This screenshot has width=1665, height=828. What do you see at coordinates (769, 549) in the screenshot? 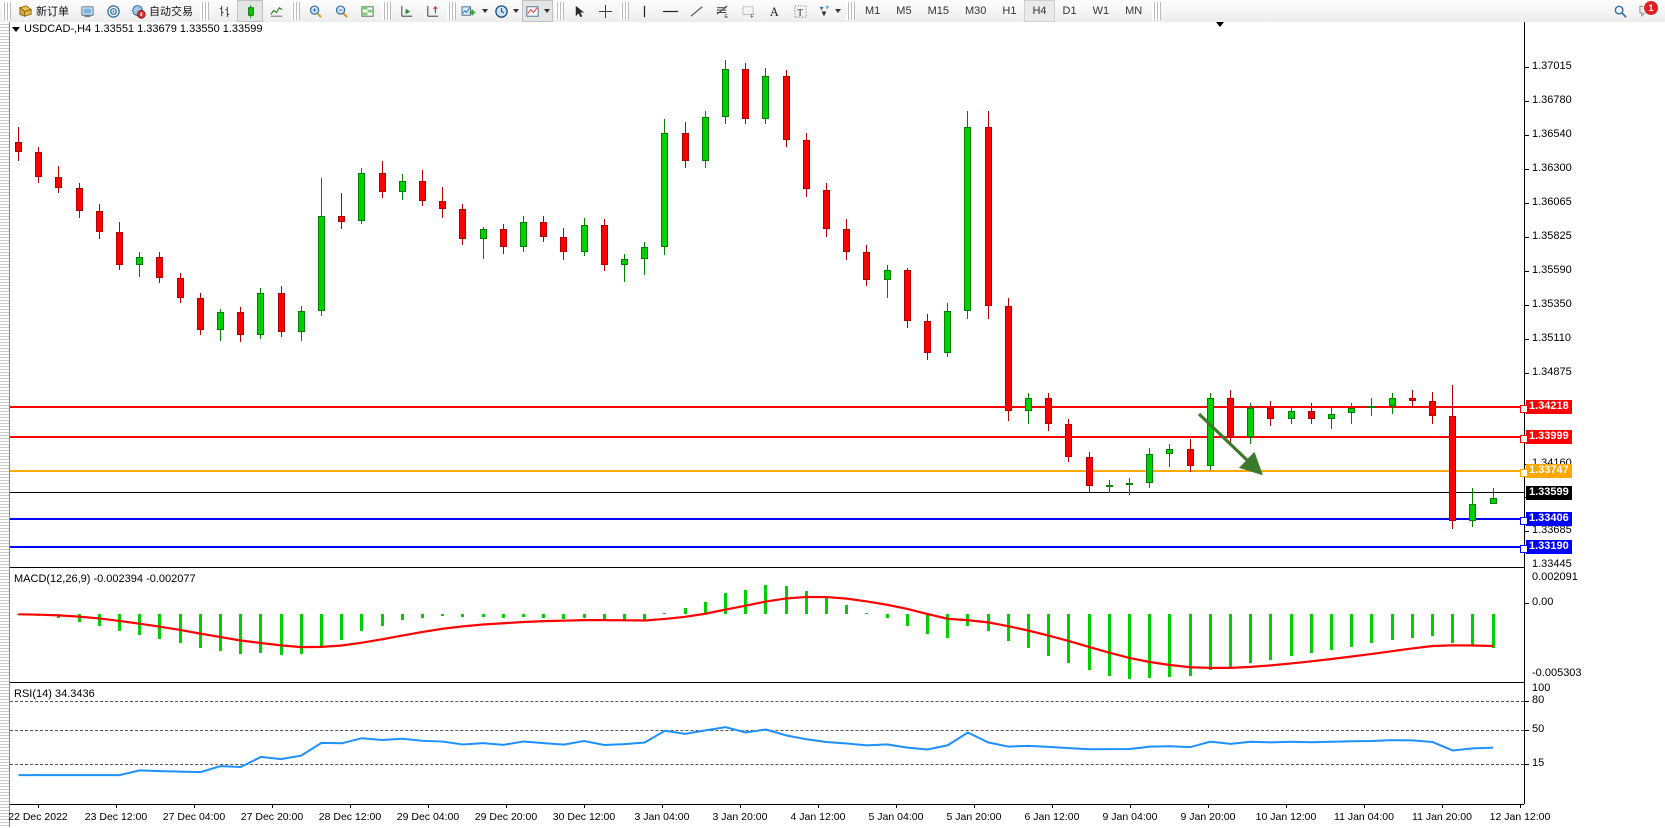
I see `level-line-1.33190` at bounding box center [769, 549].